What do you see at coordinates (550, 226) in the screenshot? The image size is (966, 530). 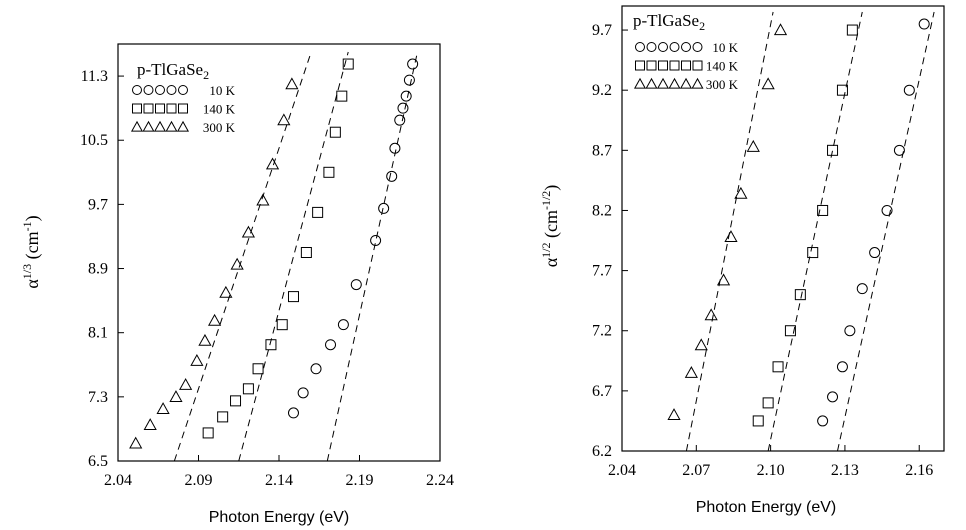 I see `y-axis-title-right: α1/2 (cm-1/2)` at bounding box center [550, 226].